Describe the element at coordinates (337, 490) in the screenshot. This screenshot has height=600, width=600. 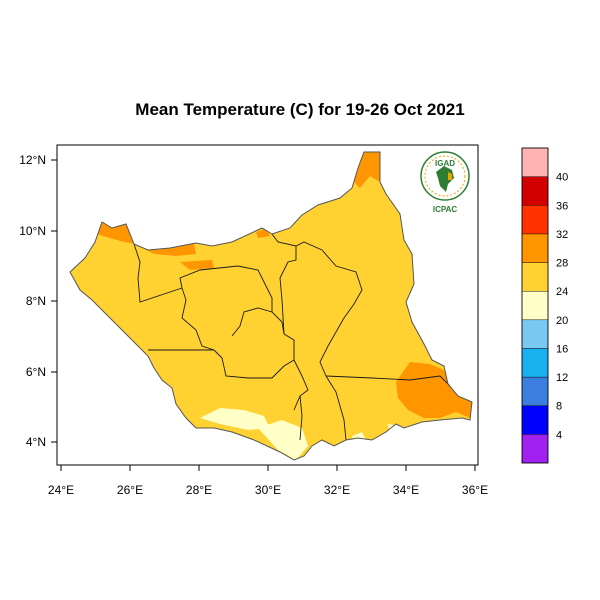
I see `x-tick-label: 32°E` at that location.